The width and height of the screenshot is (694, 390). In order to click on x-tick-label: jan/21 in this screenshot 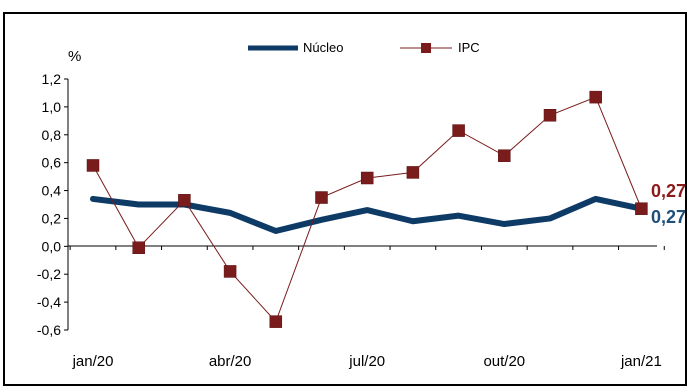, I will do `click(641, 361)`.